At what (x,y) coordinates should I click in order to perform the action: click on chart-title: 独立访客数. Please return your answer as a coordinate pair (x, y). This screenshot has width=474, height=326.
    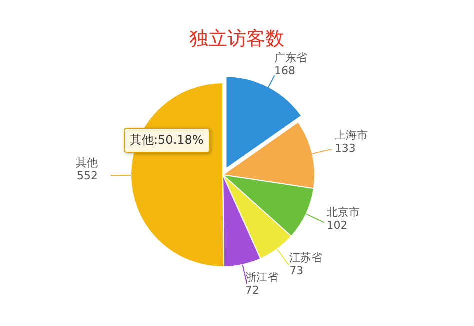
    Looking at the image, I should click on (237, 39).